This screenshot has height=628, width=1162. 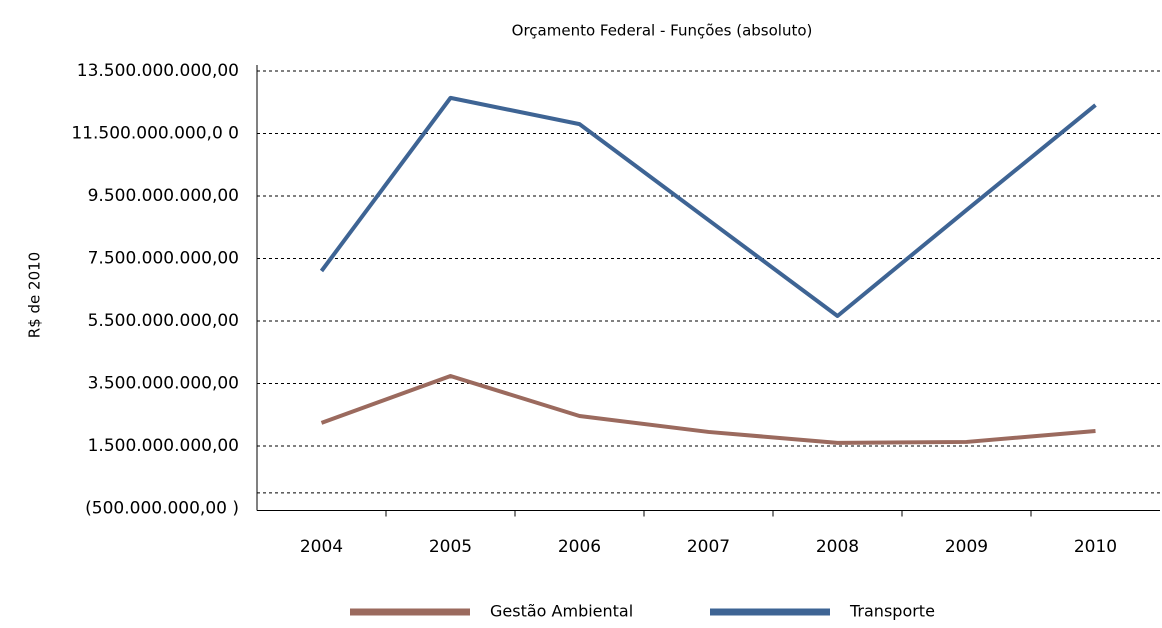 I want to click on legend-label: Gestão Ambiental, so click(x=561, y=611).